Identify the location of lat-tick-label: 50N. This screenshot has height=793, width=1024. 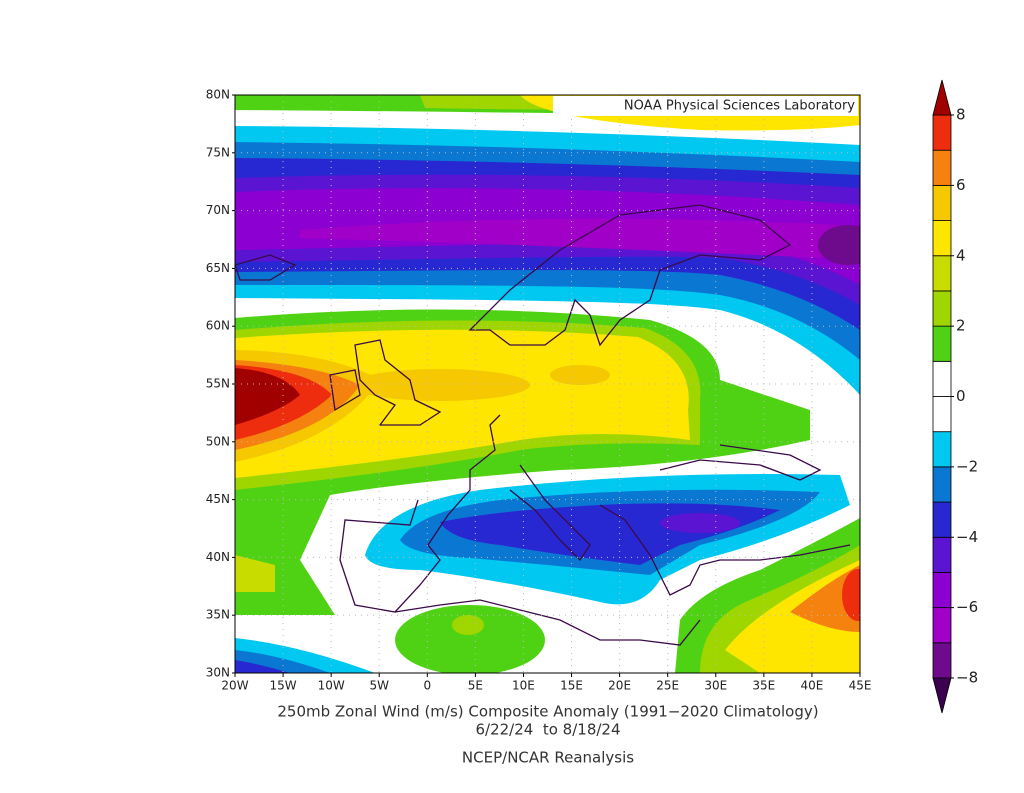
(218, 441).